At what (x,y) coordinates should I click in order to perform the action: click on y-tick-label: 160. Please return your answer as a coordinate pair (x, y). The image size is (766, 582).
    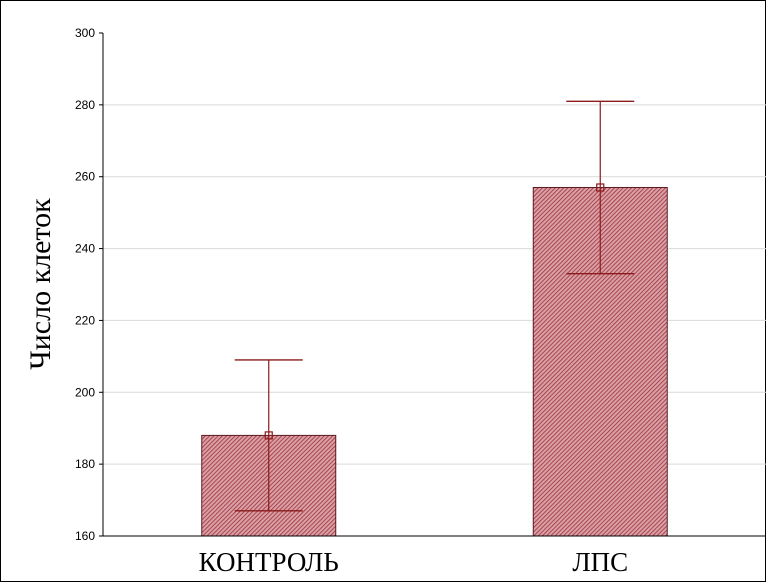
    Looking at the image, I should click on (85, 536).